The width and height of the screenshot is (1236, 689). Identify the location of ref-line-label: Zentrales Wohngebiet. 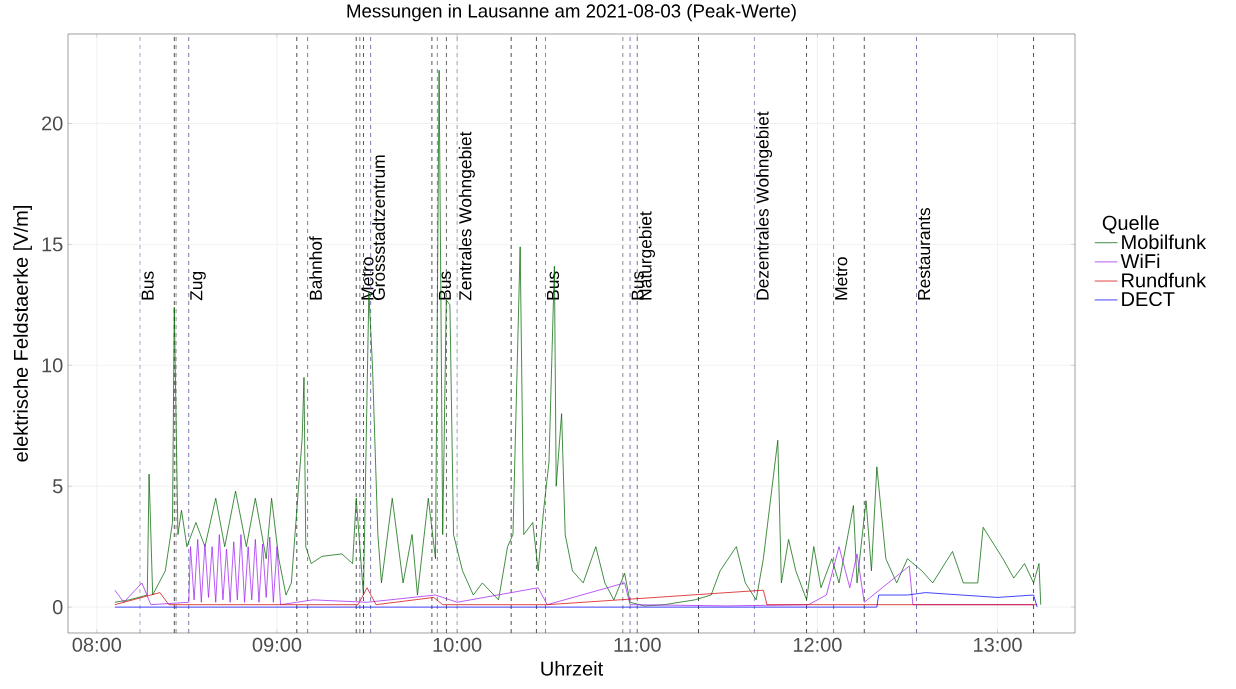
(466, 216).